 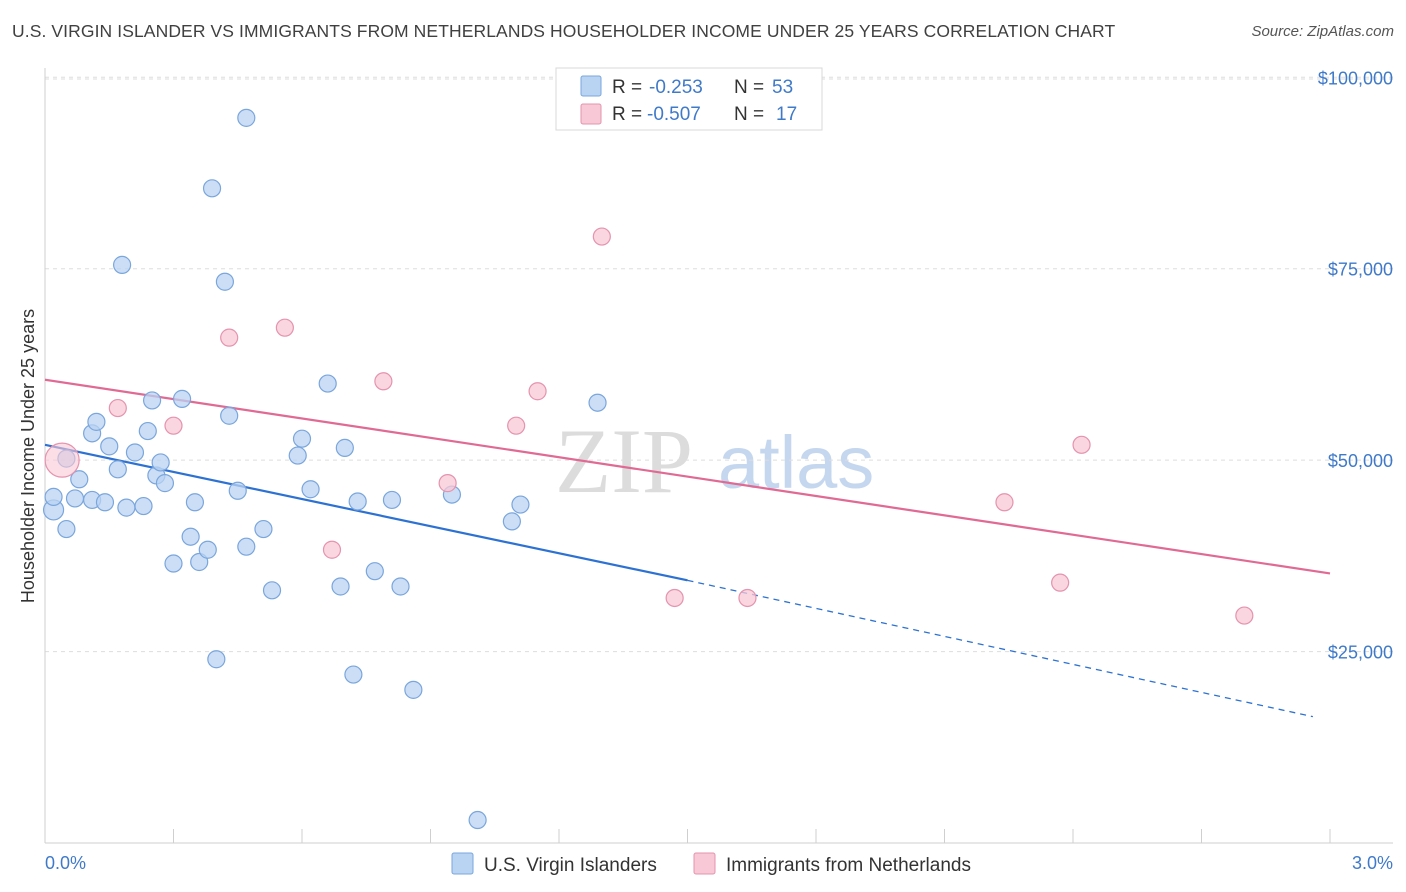 What do you see at coordinates (28, 456) in the screenshot?
I see `y-axis-title: Householder Income Under 25 years` at bounding box center [28, 456].